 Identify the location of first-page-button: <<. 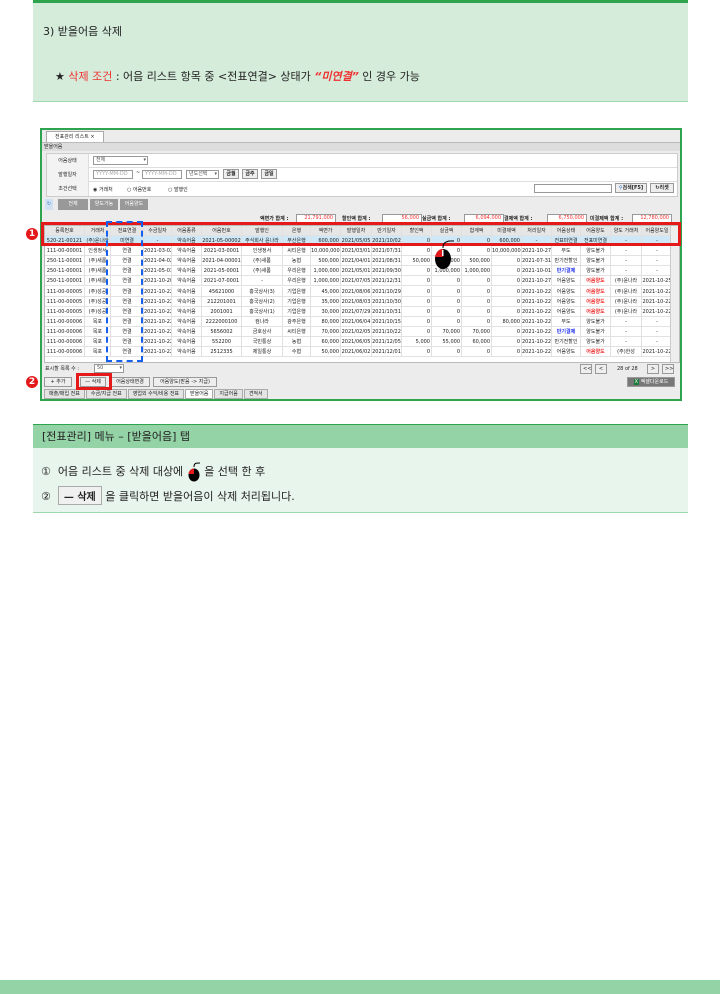
(586, 369).